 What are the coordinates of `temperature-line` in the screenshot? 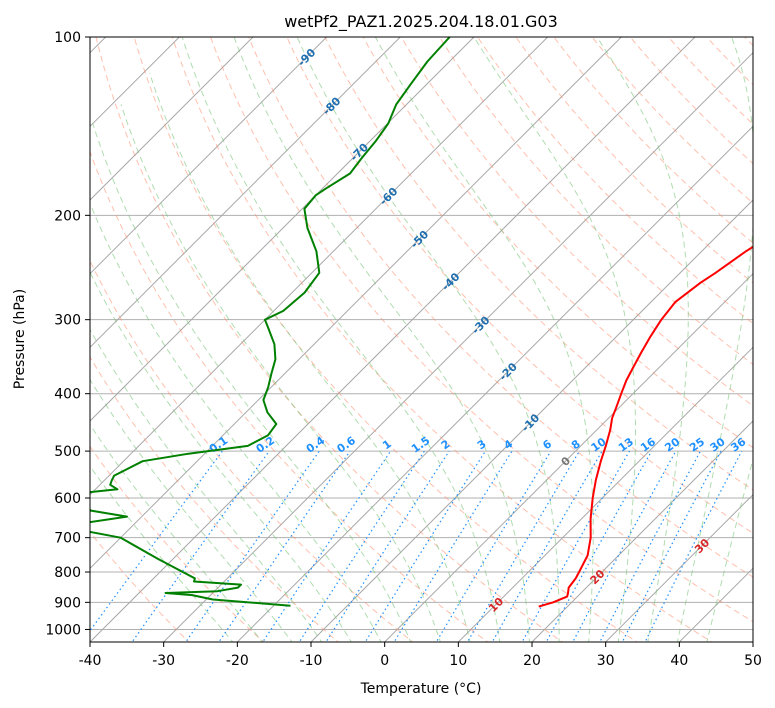 It's located at (645, 426).